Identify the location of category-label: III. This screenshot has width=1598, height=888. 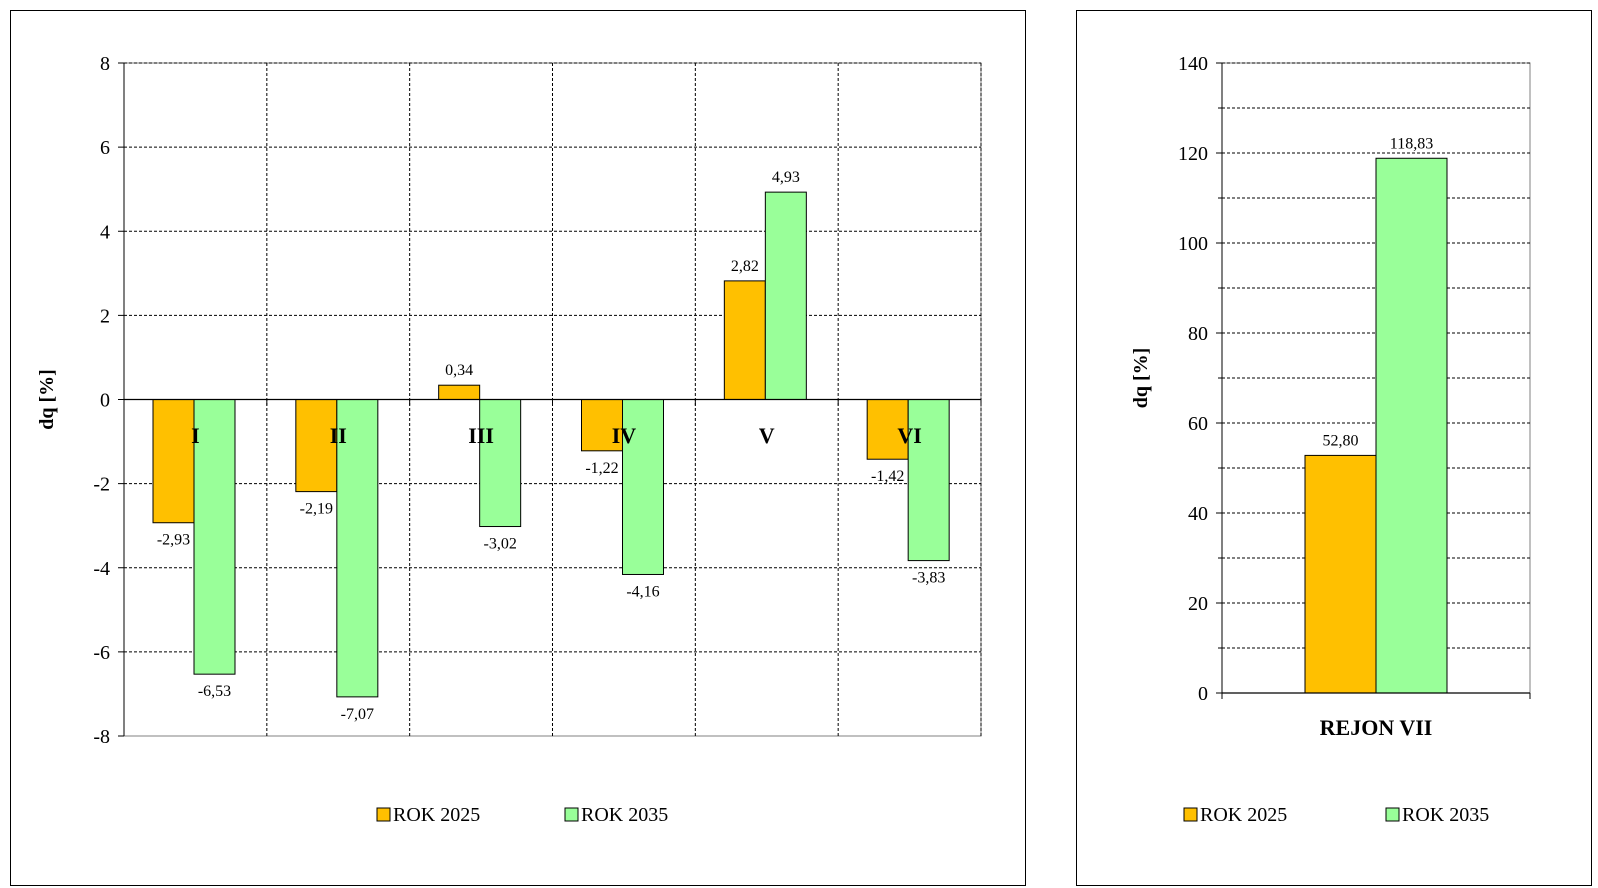
(481, 435).